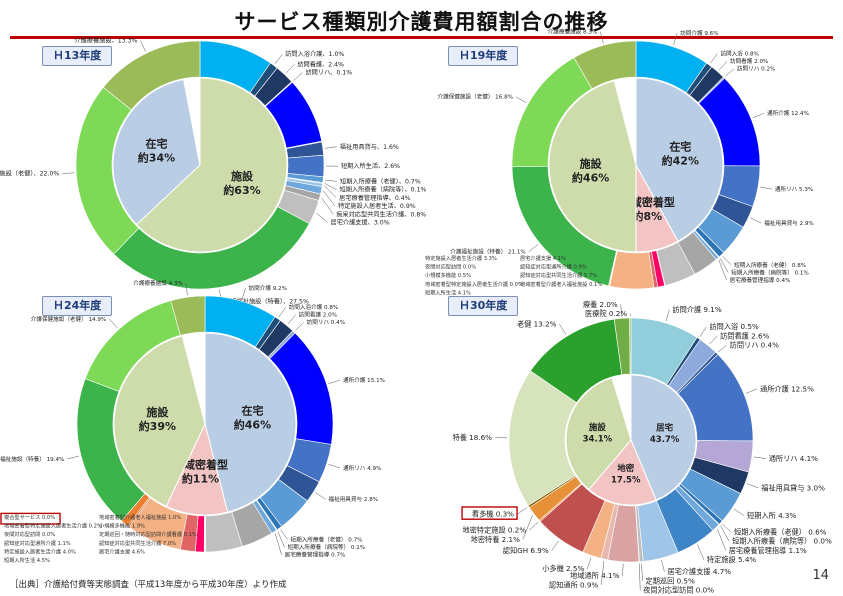 The image size is (843, 596). What do you see at coordinates (421, 22) in the screenshot?
I see `slide-title: サービス種類別介護費用額割合の推移` at bounding box center [421, 22].